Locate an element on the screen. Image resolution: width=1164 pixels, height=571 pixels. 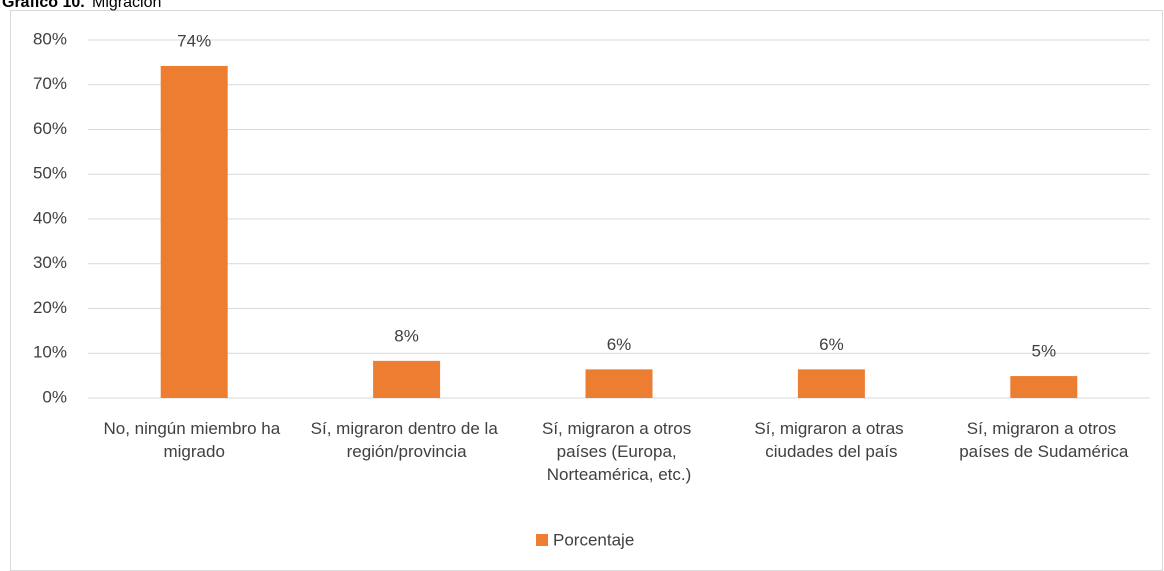
x-tick-label: Sí, migraron a otras ciudades del país is located at coordinates (831, 440).